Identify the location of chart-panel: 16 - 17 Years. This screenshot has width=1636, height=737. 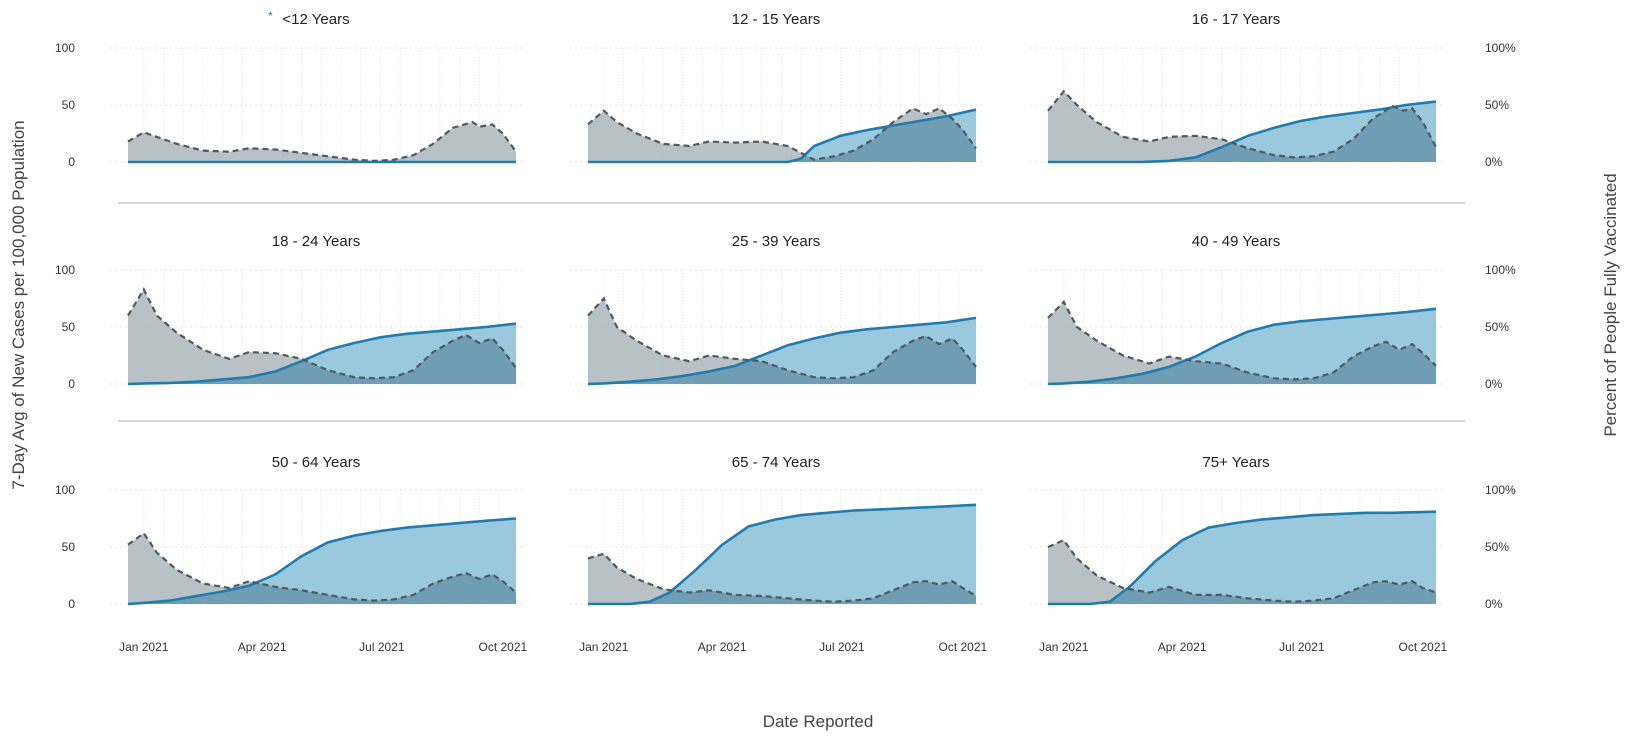
(1236, 87).